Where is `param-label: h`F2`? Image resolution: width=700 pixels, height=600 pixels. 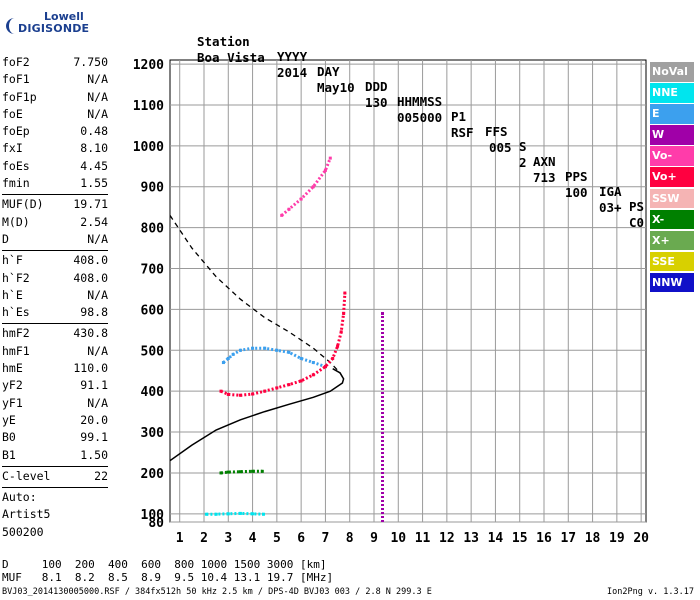 param-label: h`F2 is located at coordinates (16, 277).